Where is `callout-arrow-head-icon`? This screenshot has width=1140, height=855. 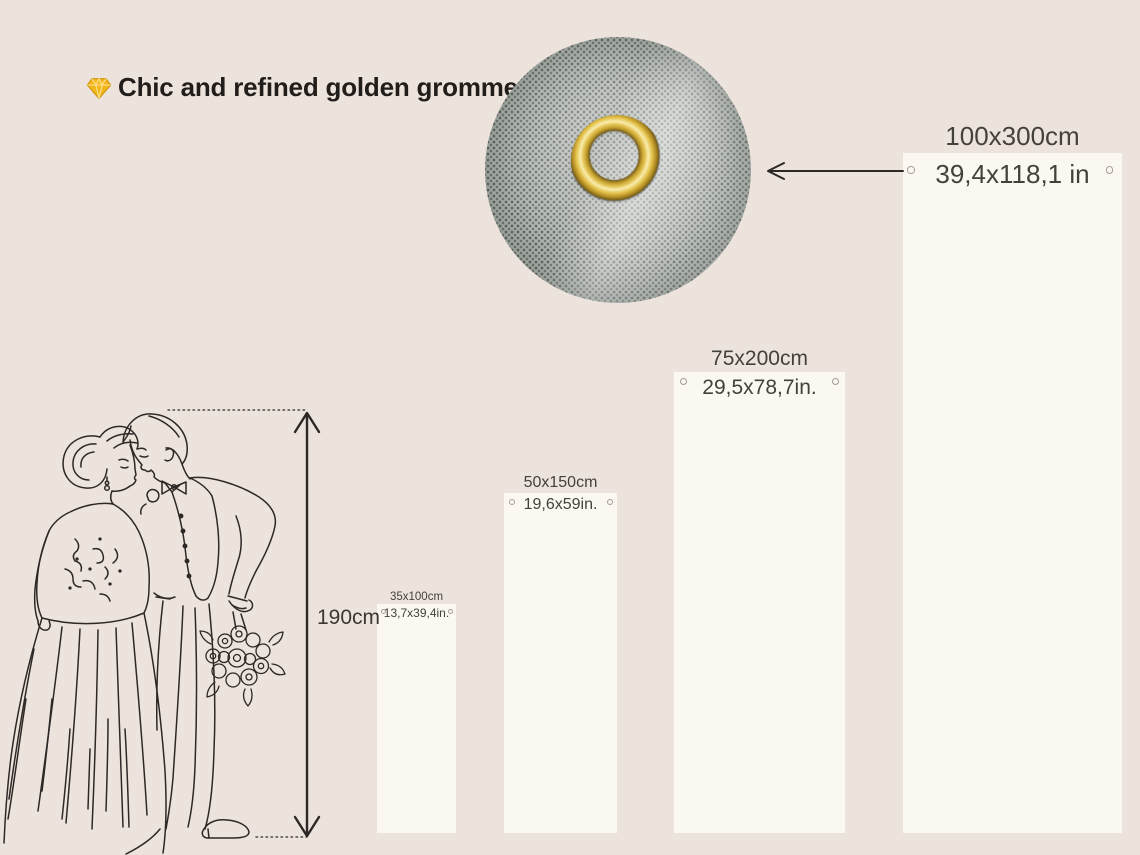 callout-arrow-head-icon is located at coordinates (776, 171).